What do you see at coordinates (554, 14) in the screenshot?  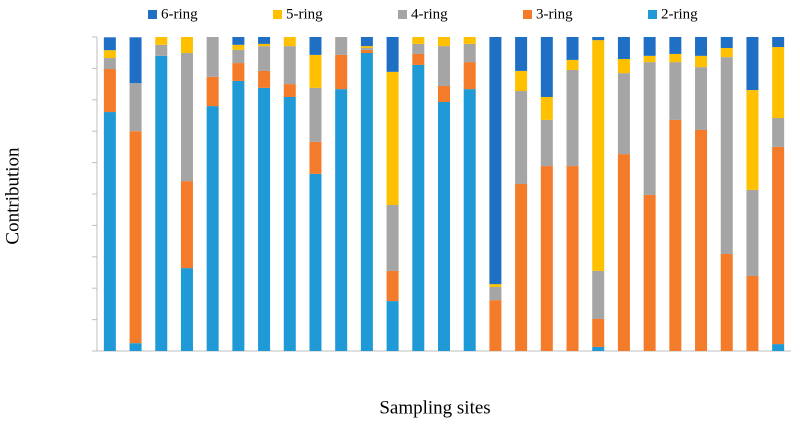 I see `legend-label: 3-ring` at bounding box center [554, 14].